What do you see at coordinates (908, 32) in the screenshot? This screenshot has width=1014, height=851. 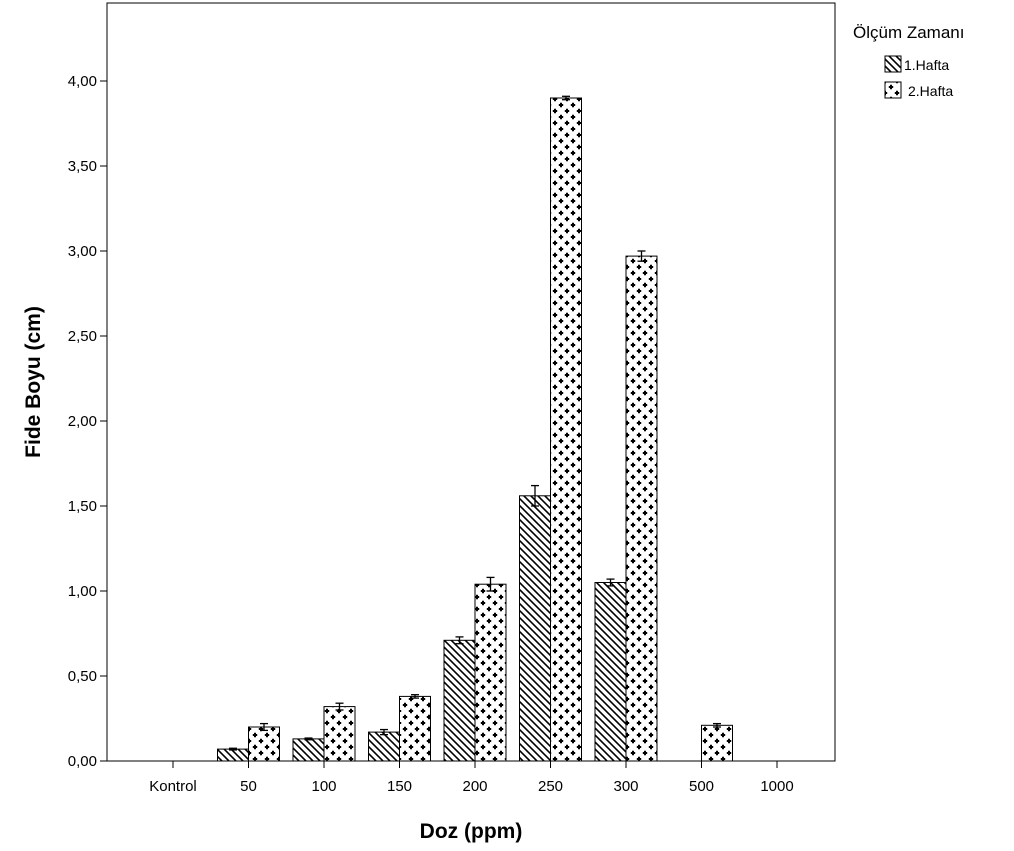 I see `legend-title: Ölçüm Zamanı` at bounding box center [908, 32].